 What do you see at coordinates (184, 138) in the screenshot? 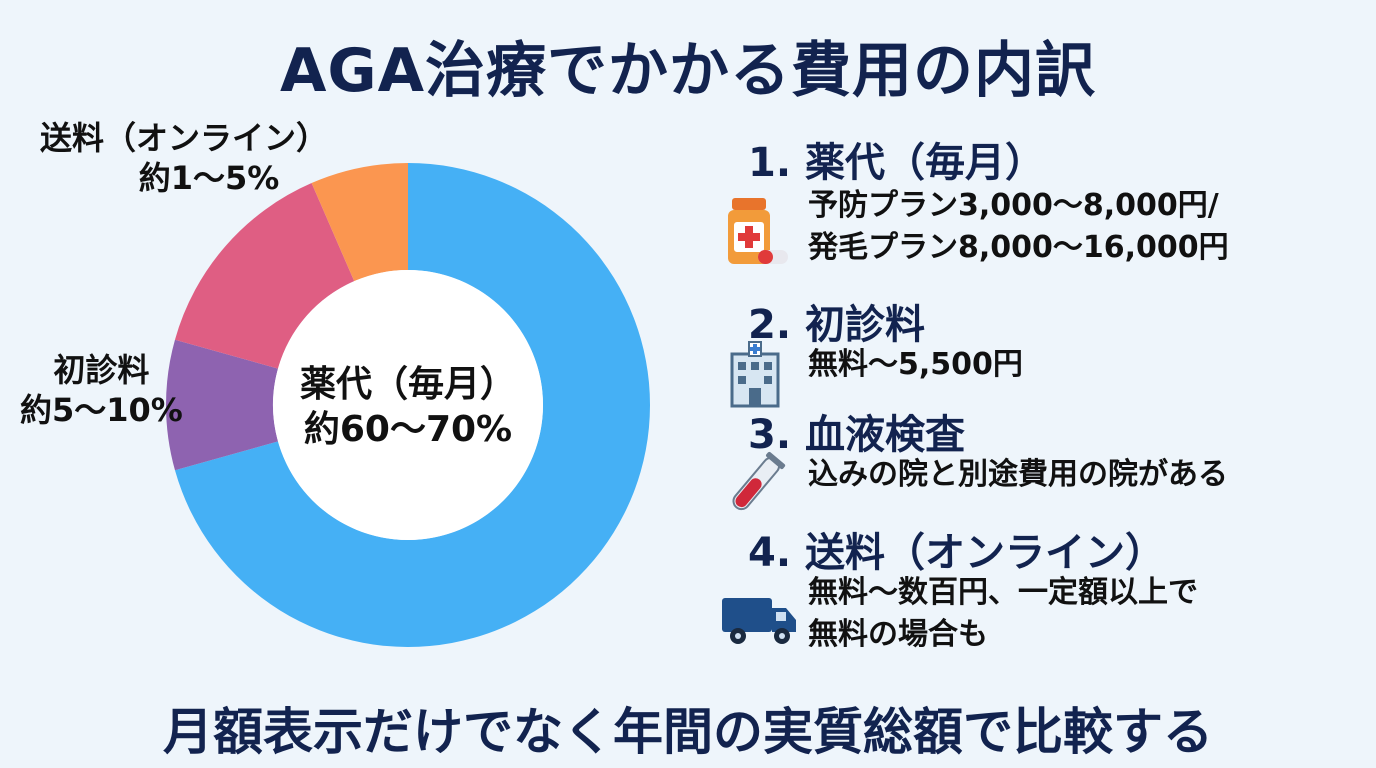
I see `label-shipping-name: 送料（オンライン）` at bounding box center [184, 138].